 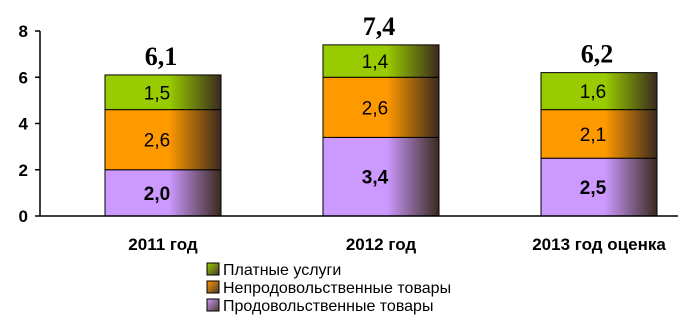 I want to click on legend-label: Платные услуги, so click(x=282, y=270).